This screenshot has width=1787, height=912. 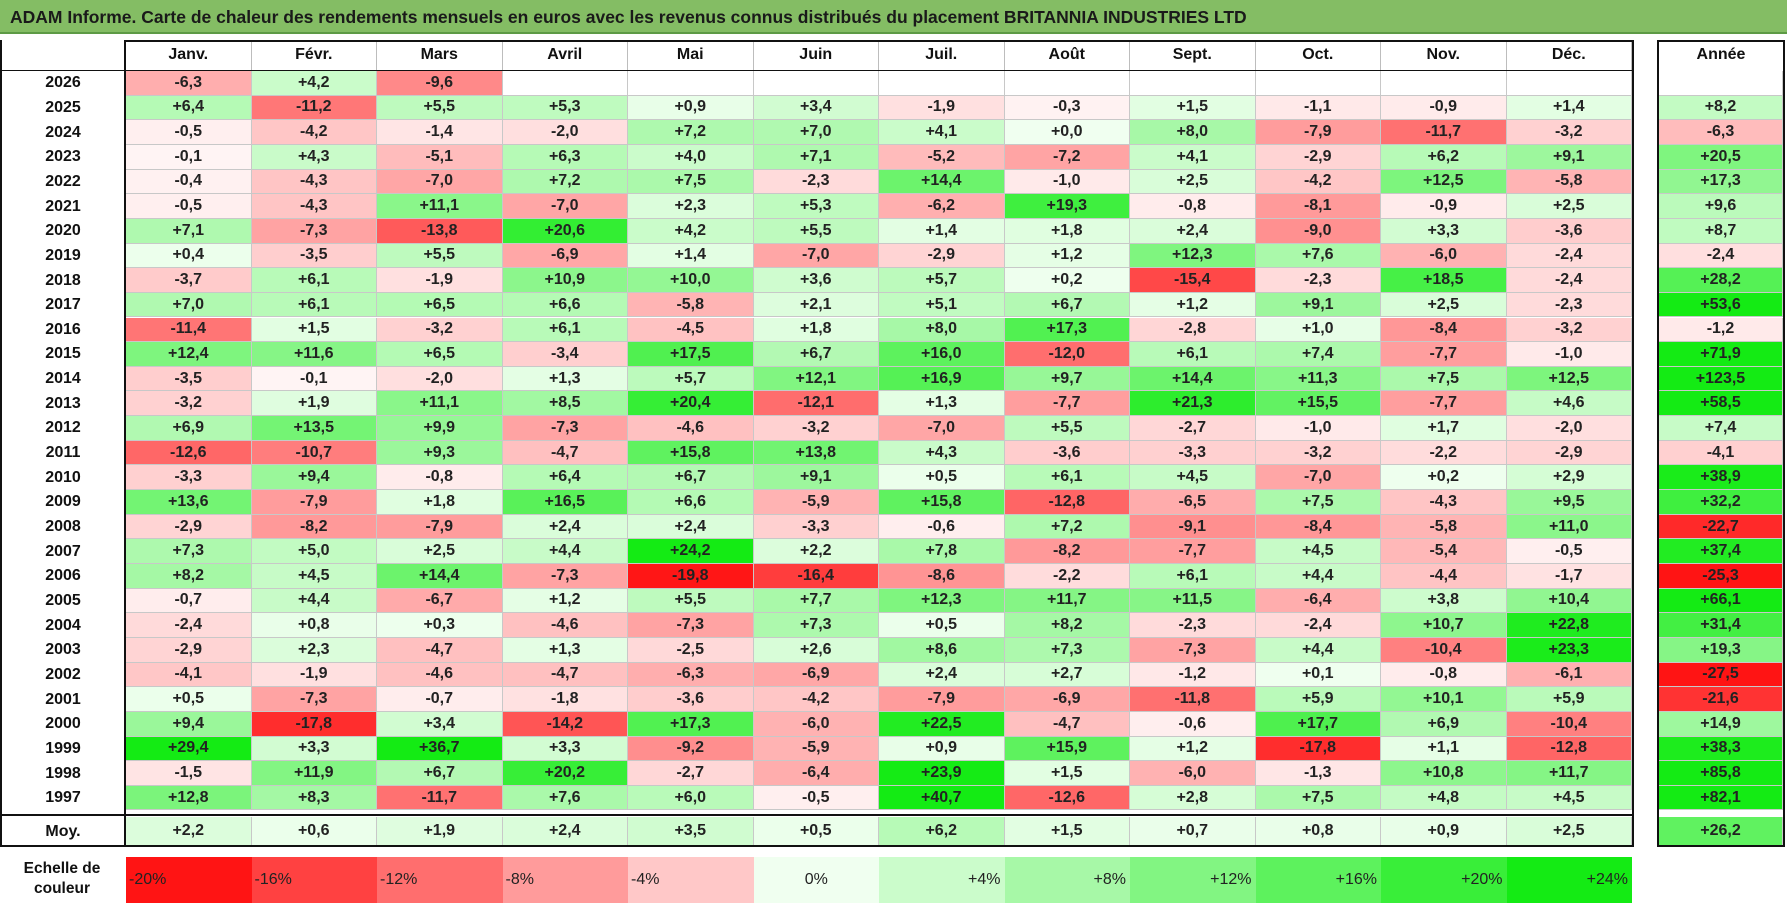 What do you see at coordinates (1721, 478) in the screenshot?
I see `annual-cell: +38,9` at bounding box center [1721, 478].